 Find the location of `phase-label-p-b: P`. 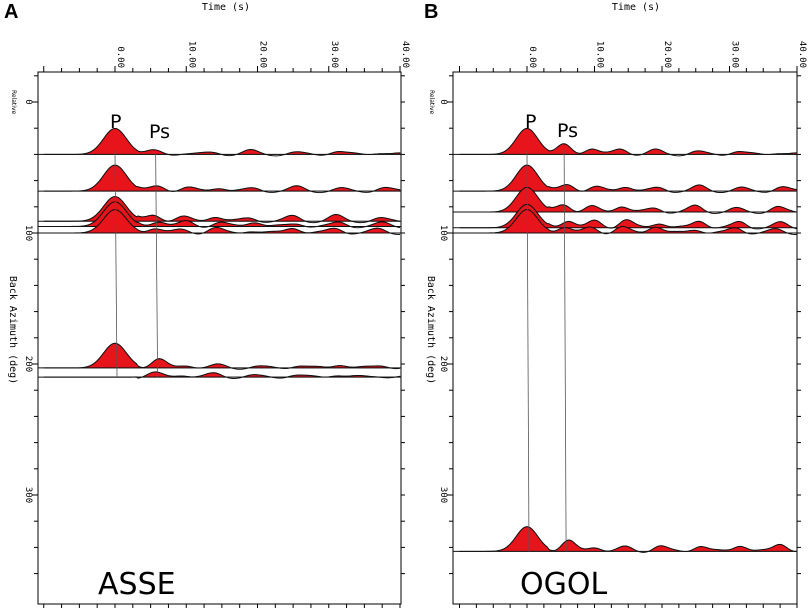

phase-label-p-b: P is located at coordinates (530, 122).